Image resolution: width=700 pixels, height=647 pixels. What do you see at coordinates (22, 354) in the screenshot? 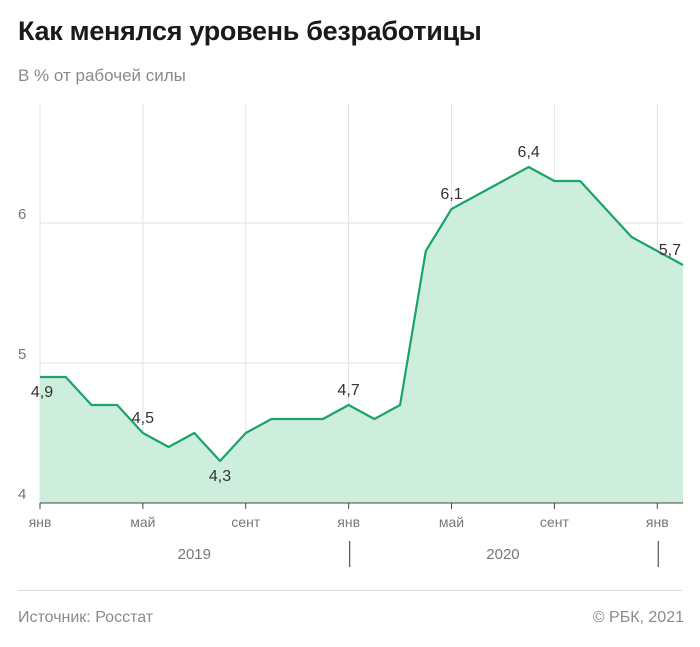
I see `y-tick-label: 5` at bounding box center [22, 354].